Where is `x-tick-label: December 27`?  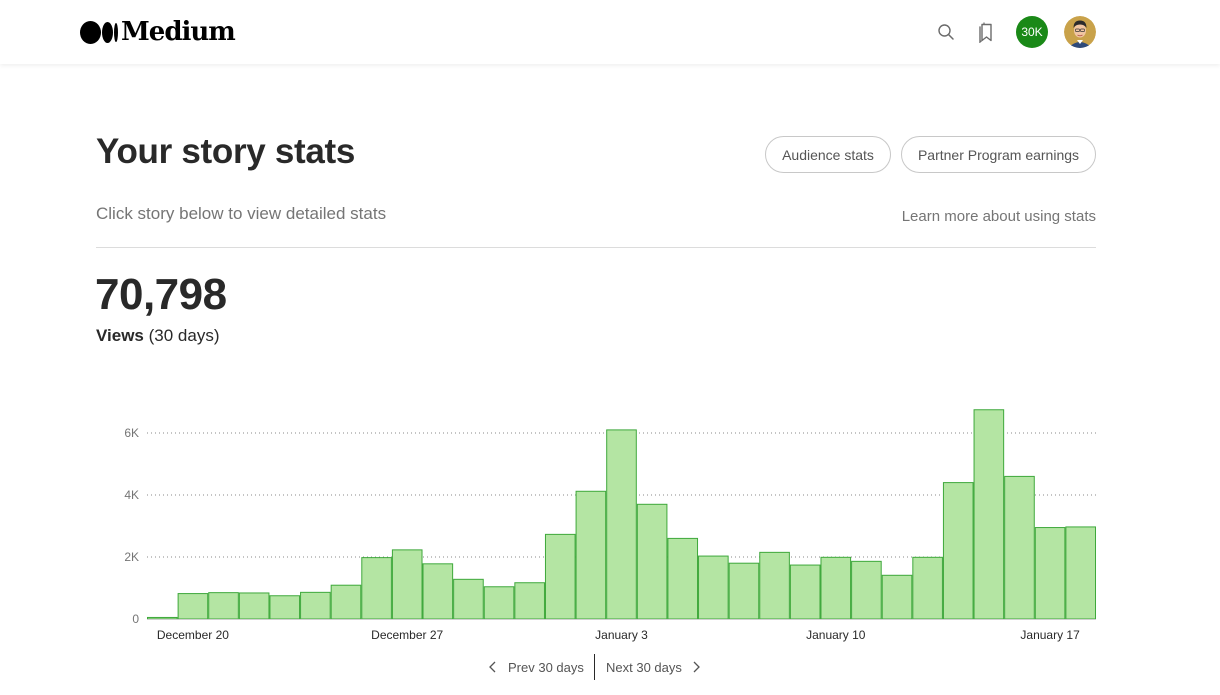 x-tick-label: December 27 is located at coordinates (407, 635).